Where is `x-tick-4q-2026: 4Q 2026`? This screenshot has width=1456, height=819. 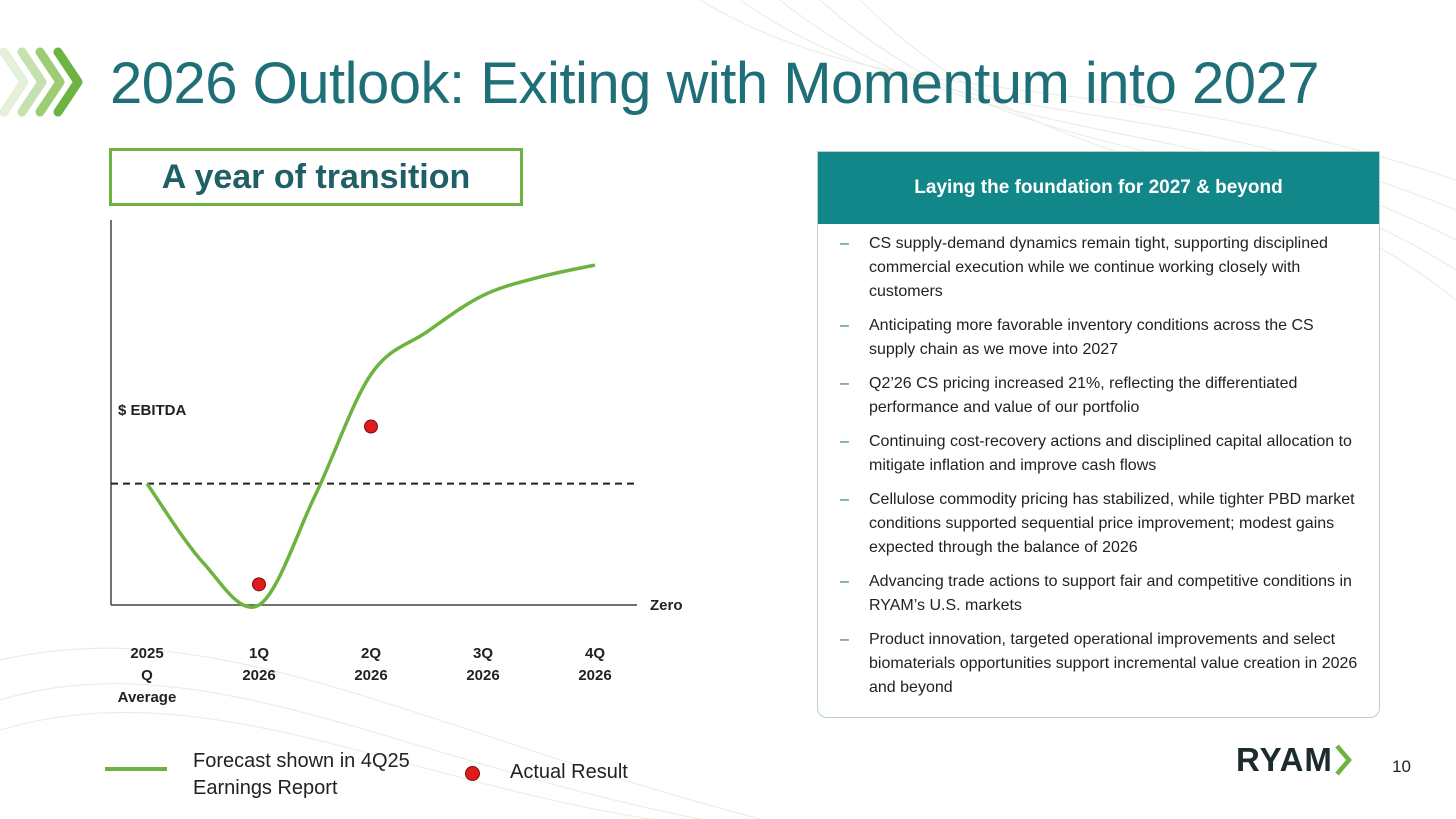 x-tick-4q-2026: 4Q 2026 is located at coordinates (595, 664).